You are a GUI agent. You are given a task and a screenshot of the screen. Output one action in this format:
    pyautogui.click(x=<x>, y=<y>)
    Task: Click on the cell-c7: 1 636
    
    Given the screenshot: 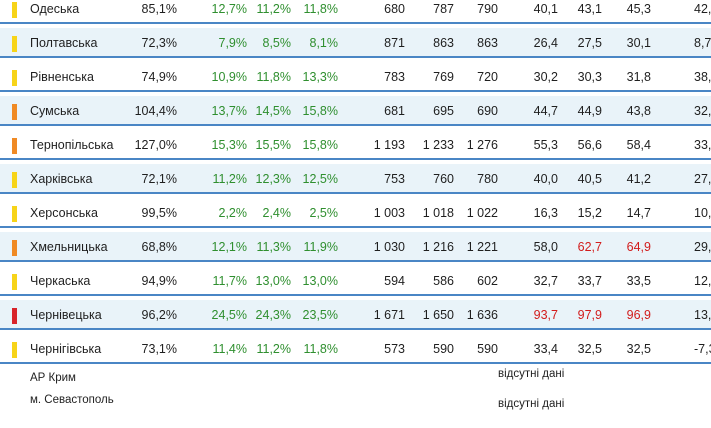 What is the action you would take?
    pyautogui.click(x=482, y=315)
    